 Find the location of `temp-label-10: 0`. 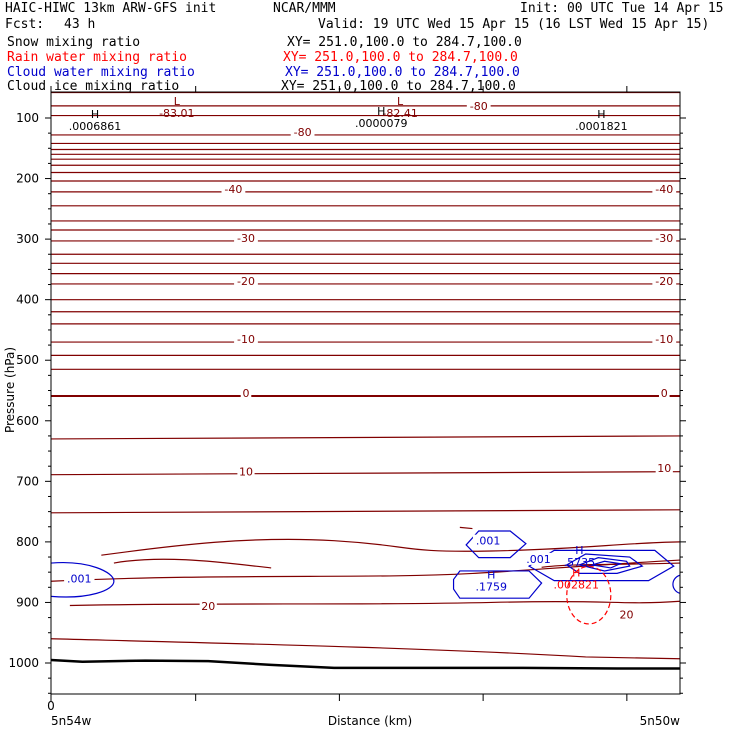

temp-label-10: 0 is located at coordinates (245, 393).